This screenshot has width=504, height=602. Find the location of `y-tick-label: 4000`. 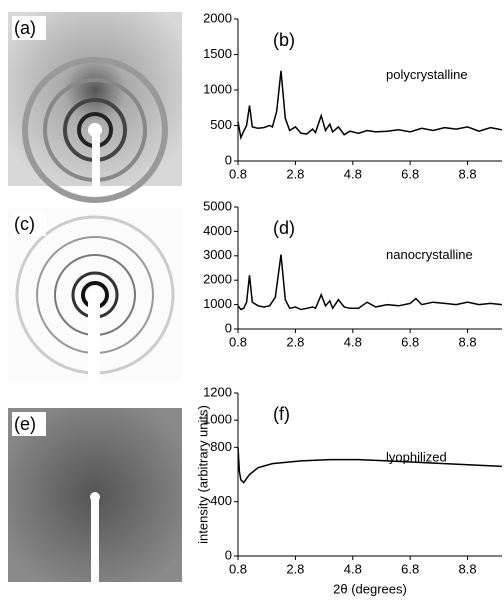

y-tick-label: 4000 is located at coordinates (217, 230).